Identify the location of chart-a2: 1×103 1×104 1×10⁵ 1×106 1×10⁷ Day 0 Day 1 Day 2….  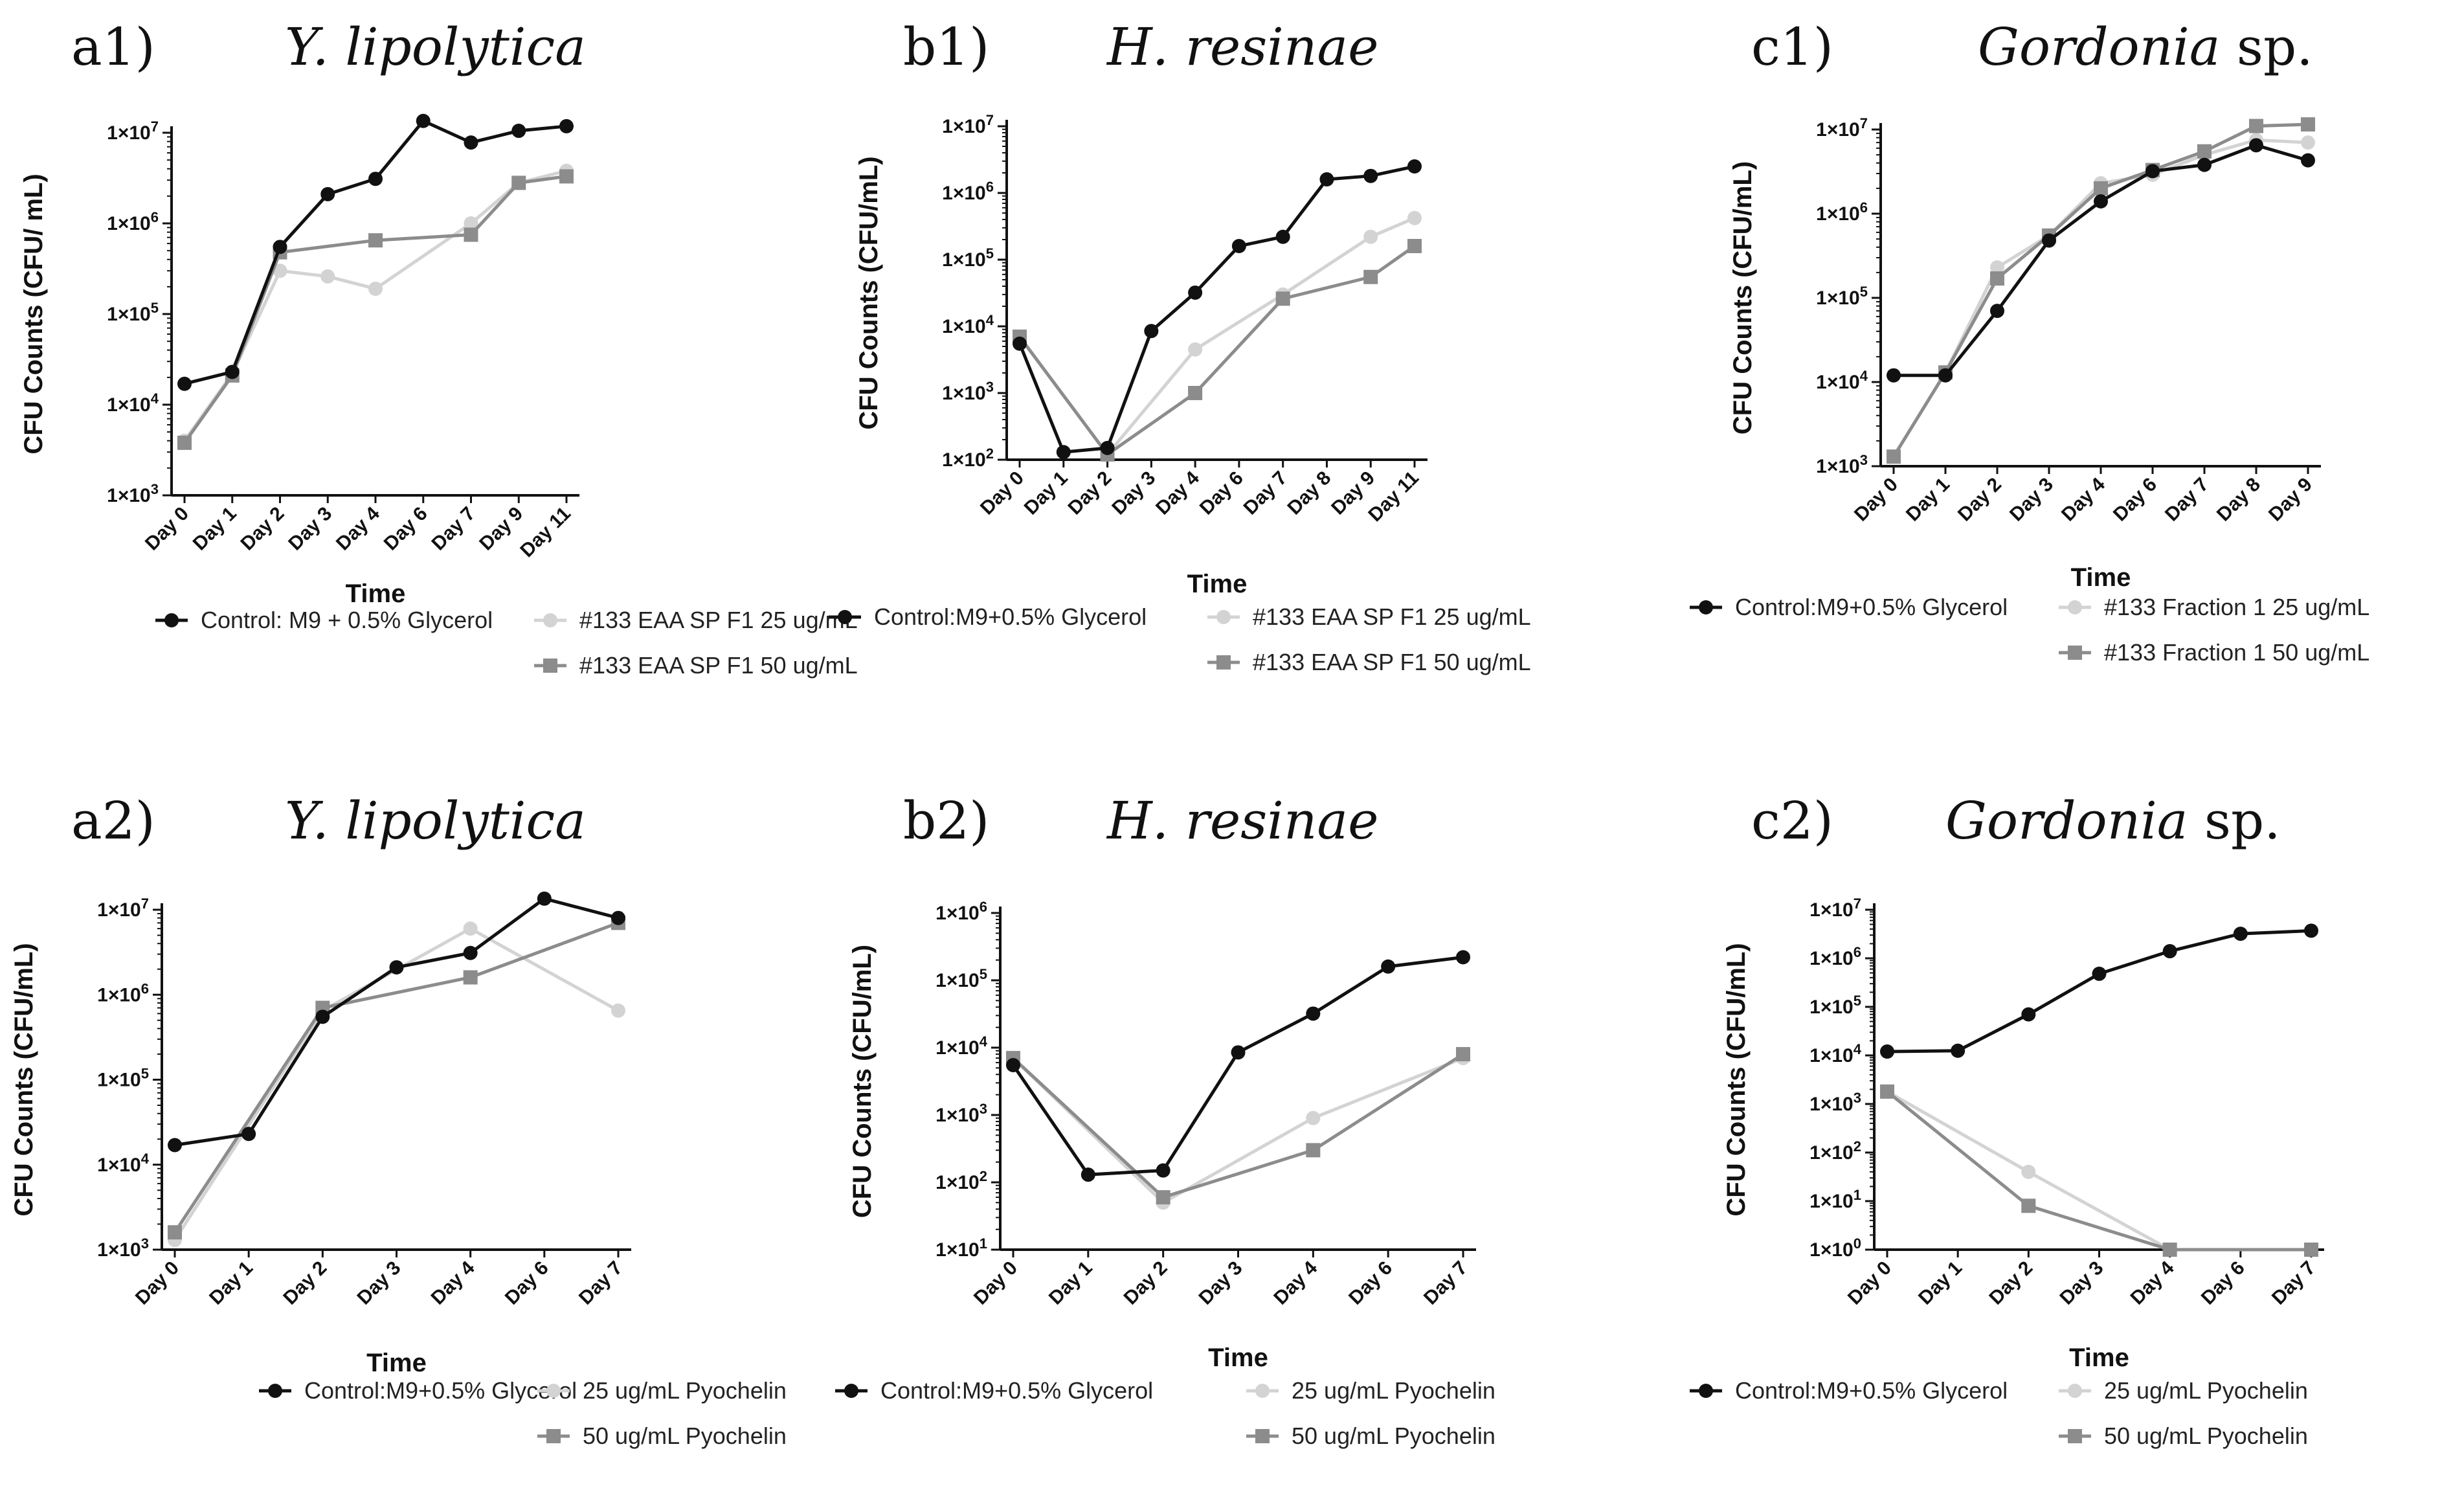
(398, 1170).